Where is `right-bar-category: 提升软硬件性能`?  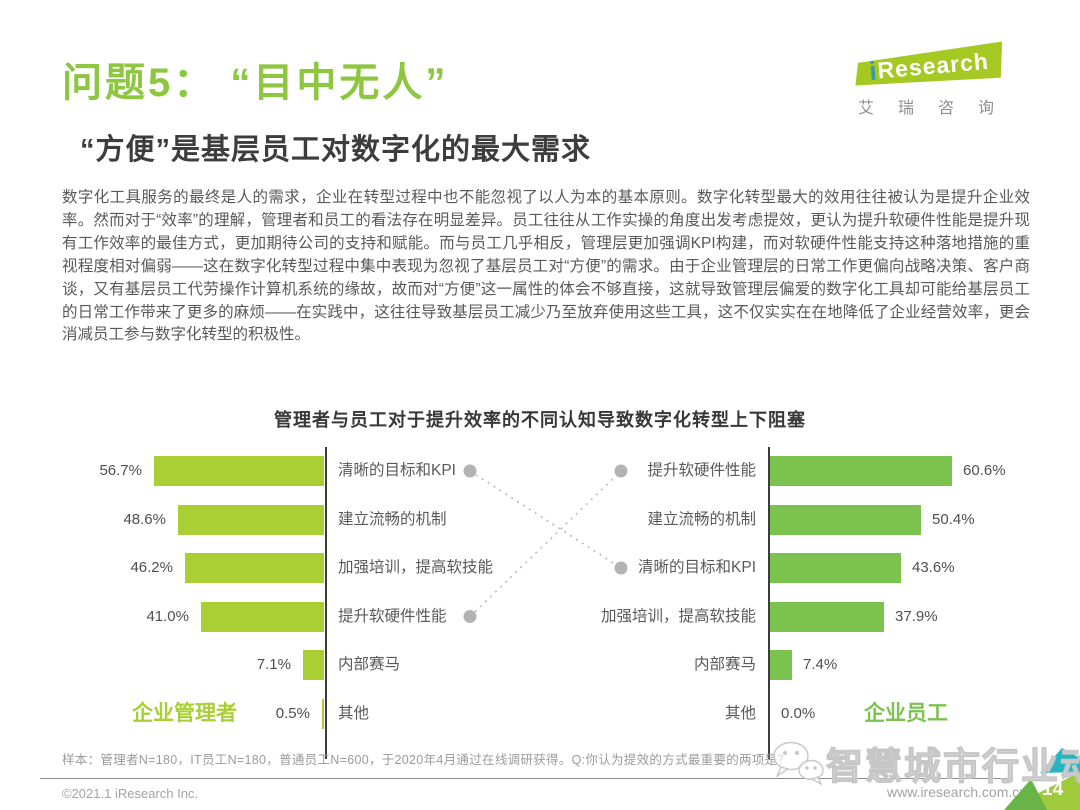 right-bar-category: 提升软硬件性能 is located at coordinates (701, 470).